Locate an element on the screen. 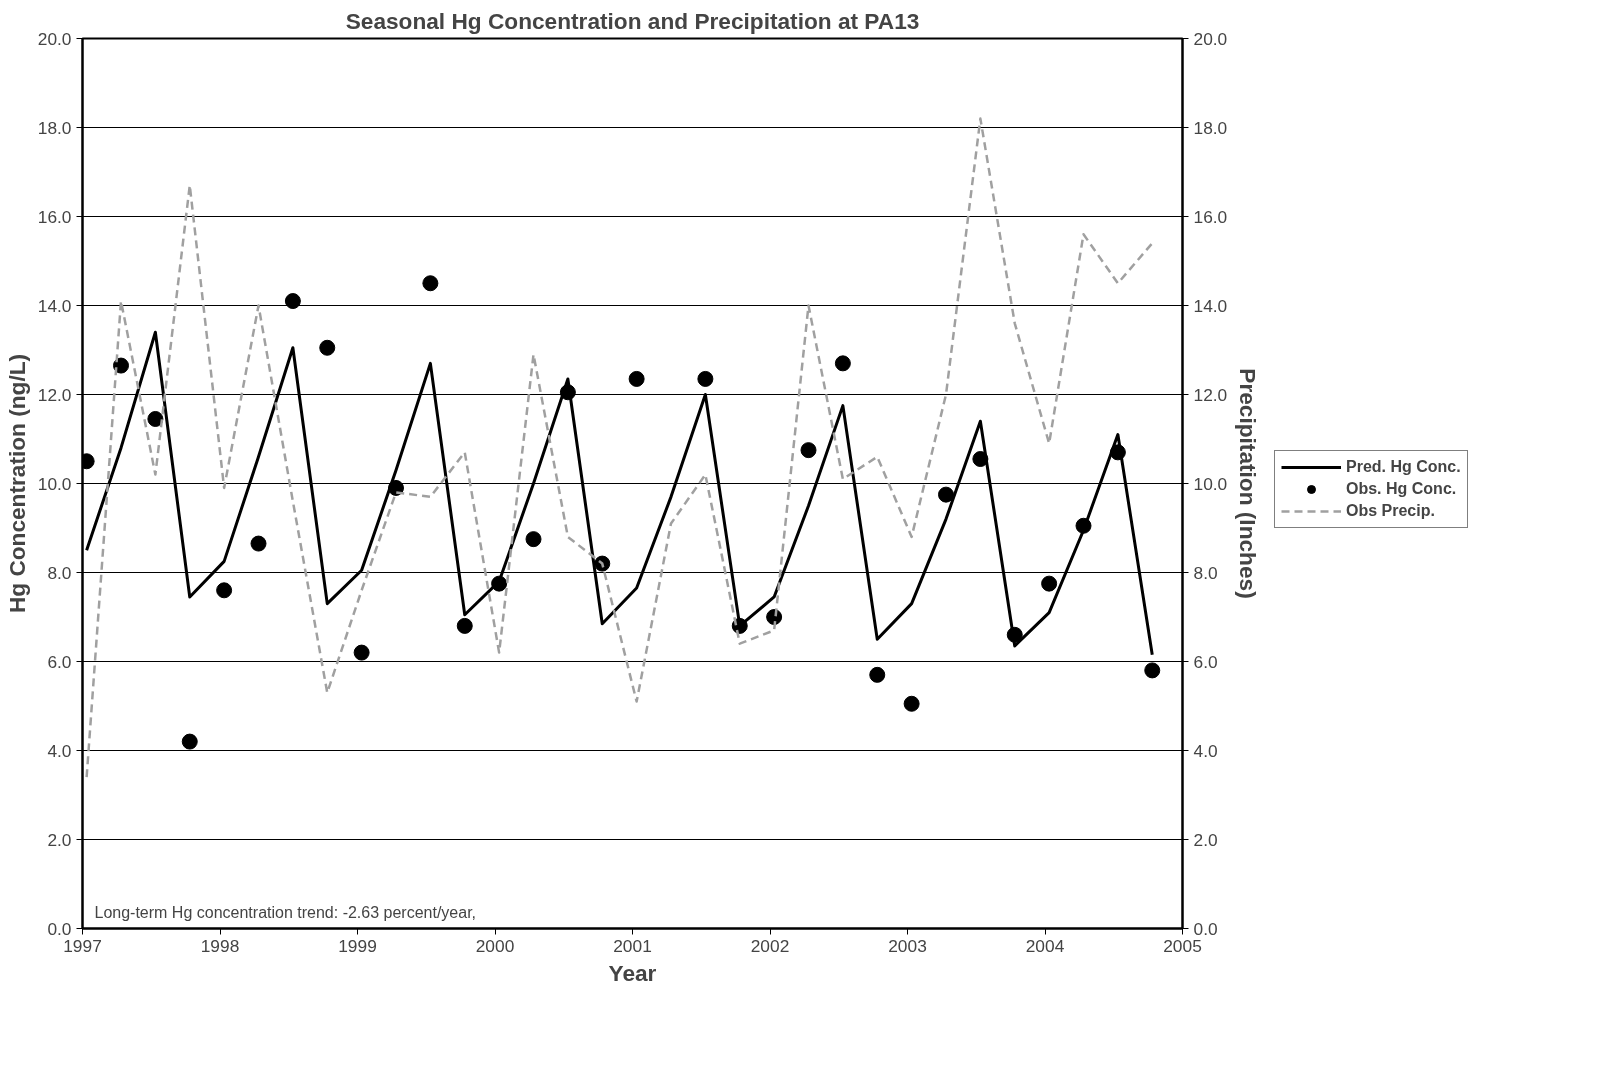  chart-title: Seasonal Hg Concentration and Precipitation at PA13 is located at coordinates (632, 20).